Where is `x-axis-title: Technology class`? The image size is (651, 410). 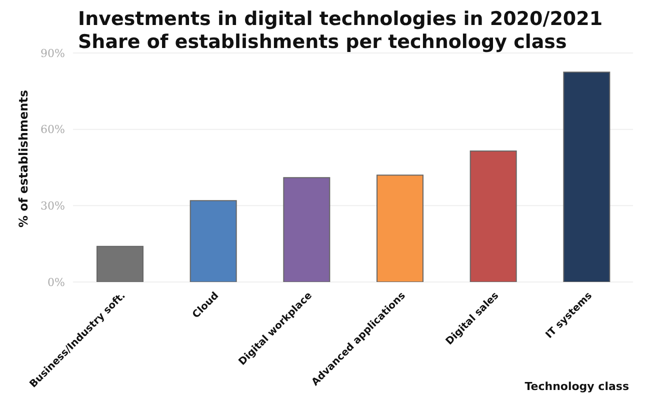 x-axis-title: Technology class is located at coordinates (577, 386).